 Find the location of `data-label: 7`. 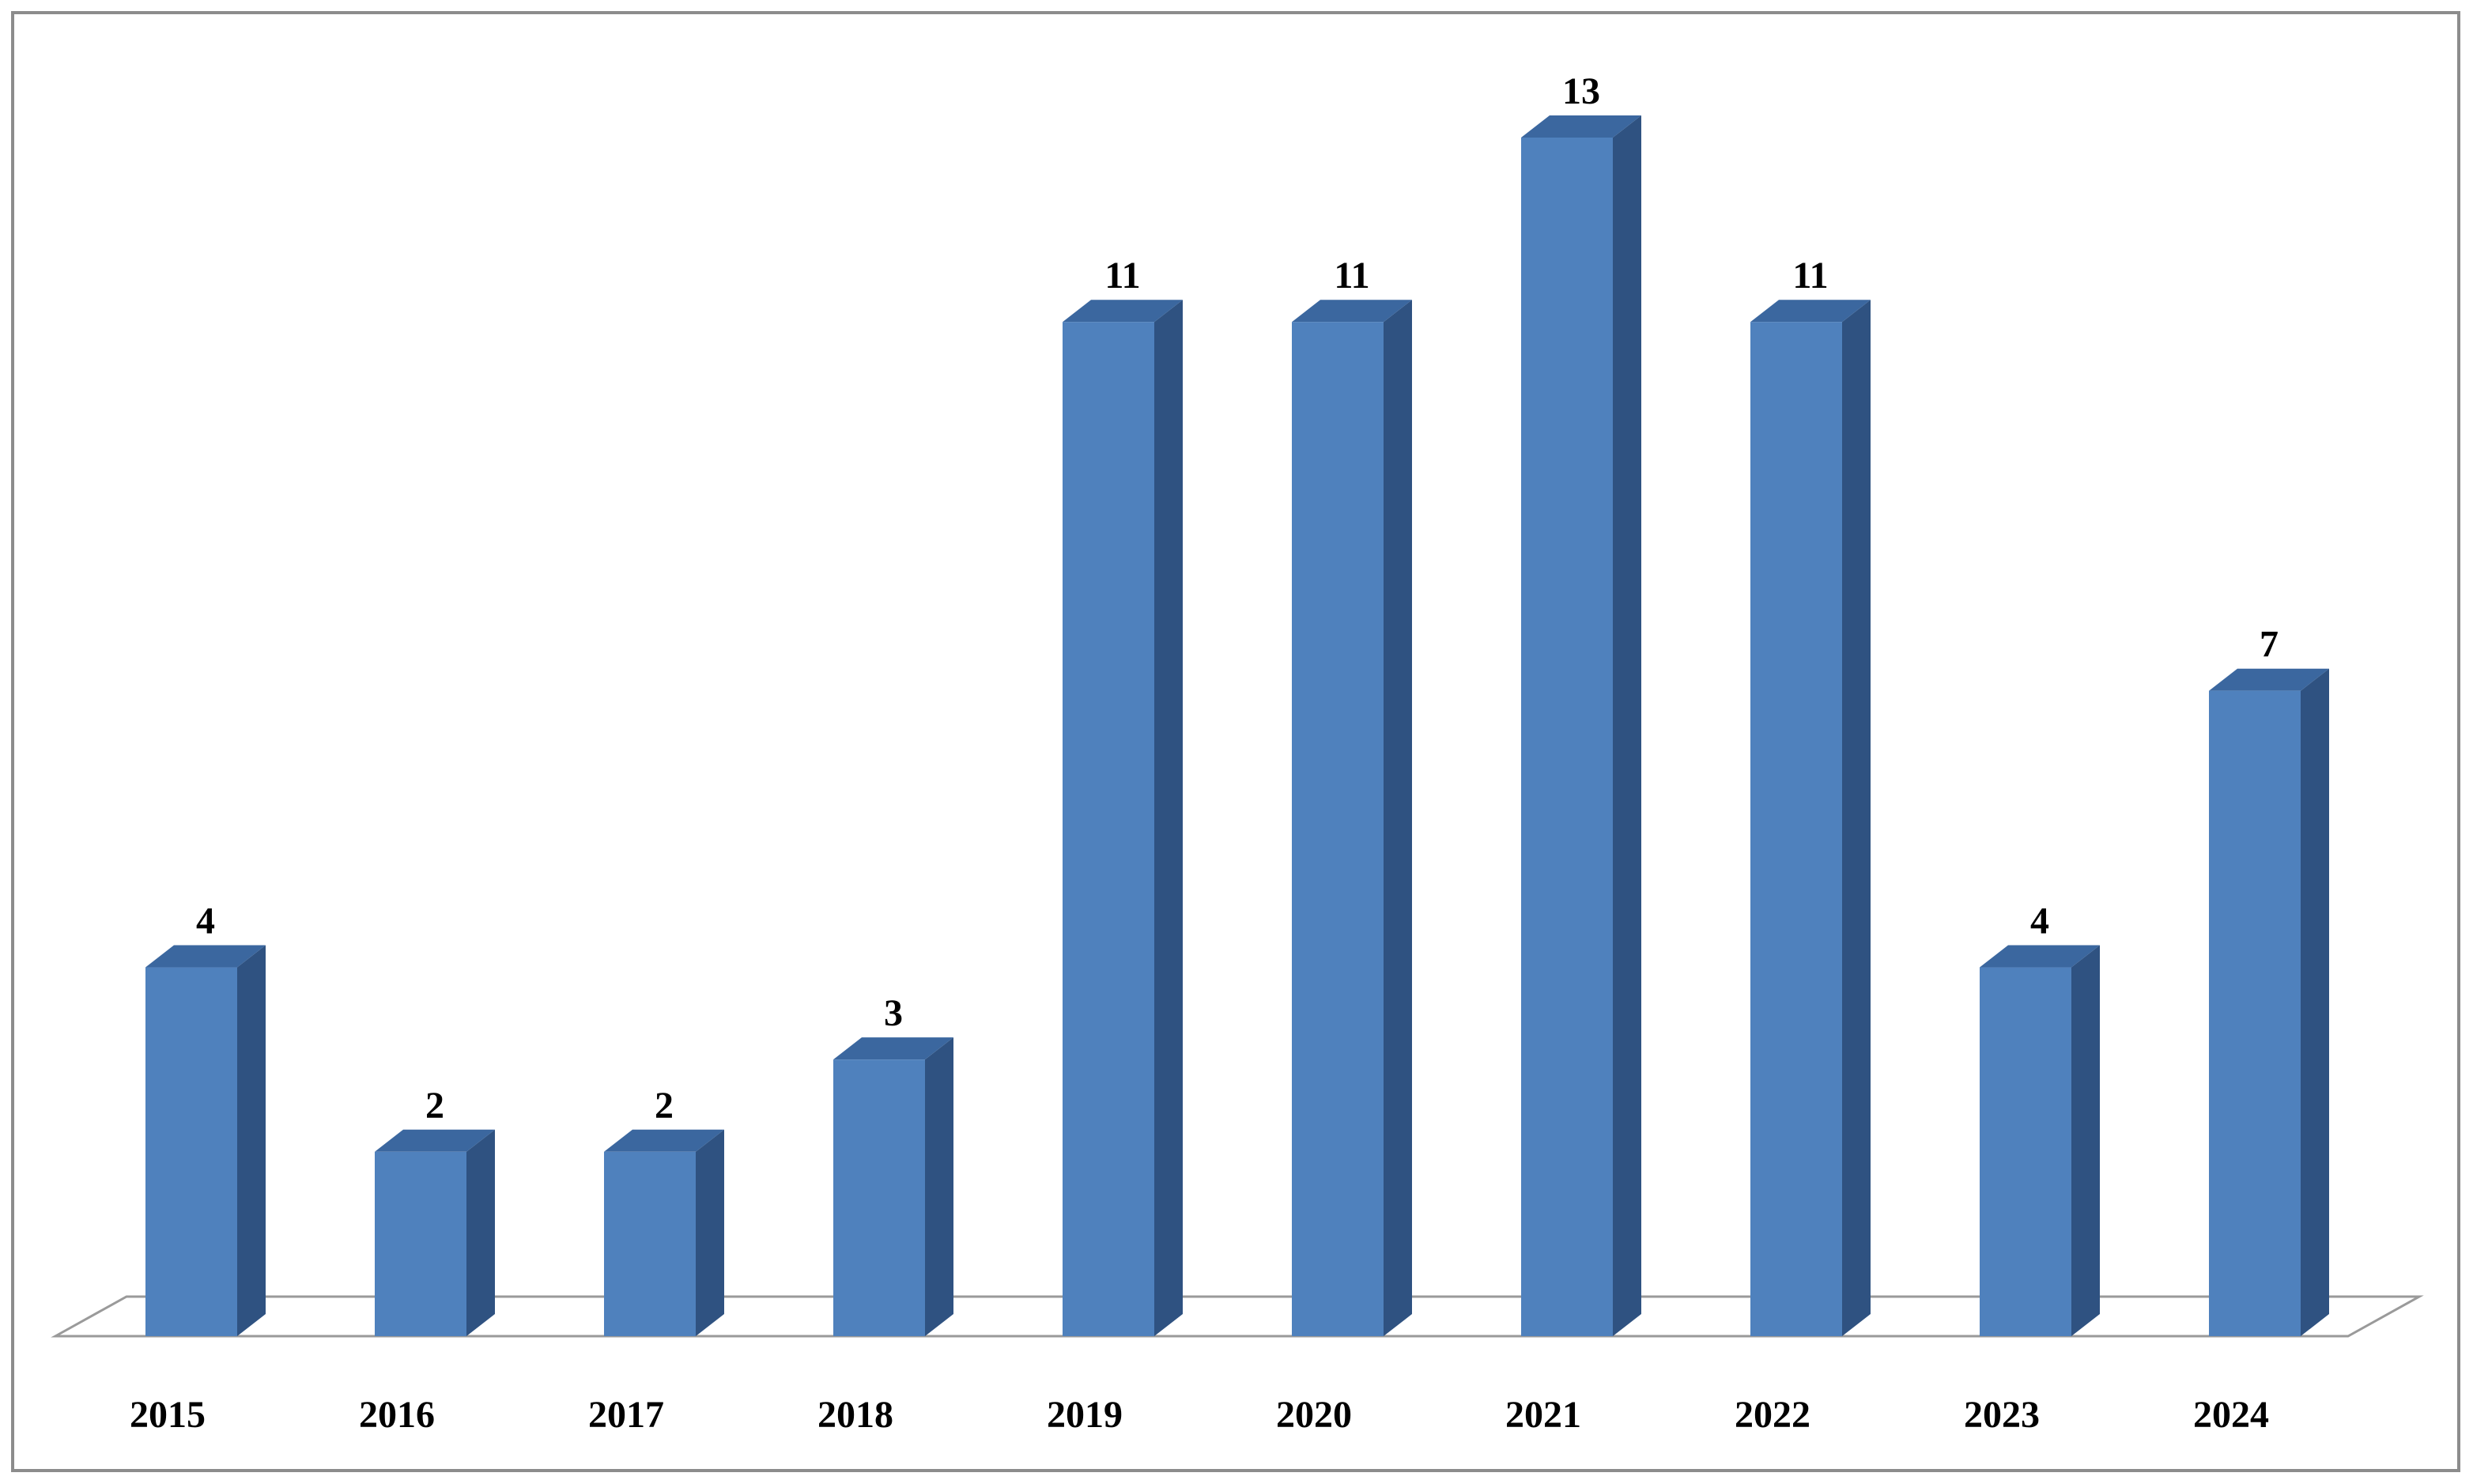

data-label: 7 is located at coordinates (2269, 645).